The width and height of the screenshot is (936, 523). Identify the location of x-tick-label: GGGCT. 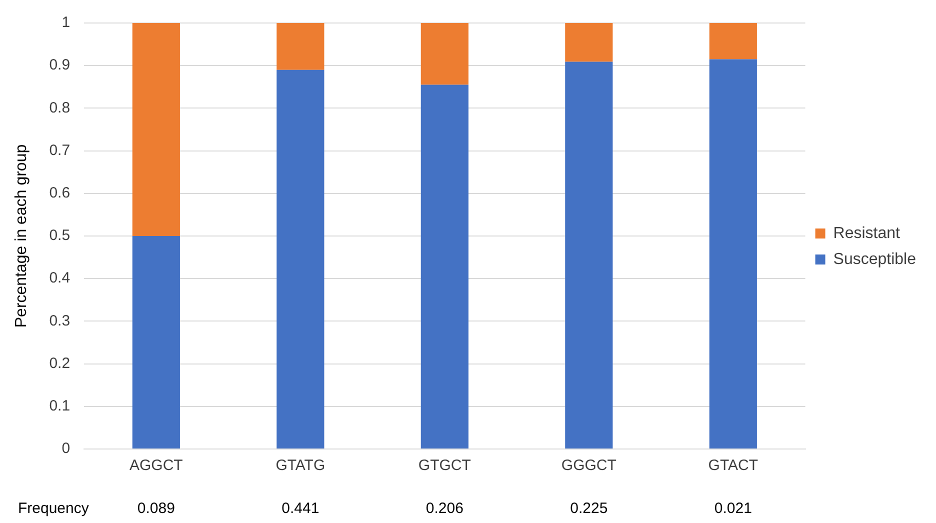
(588, 465).